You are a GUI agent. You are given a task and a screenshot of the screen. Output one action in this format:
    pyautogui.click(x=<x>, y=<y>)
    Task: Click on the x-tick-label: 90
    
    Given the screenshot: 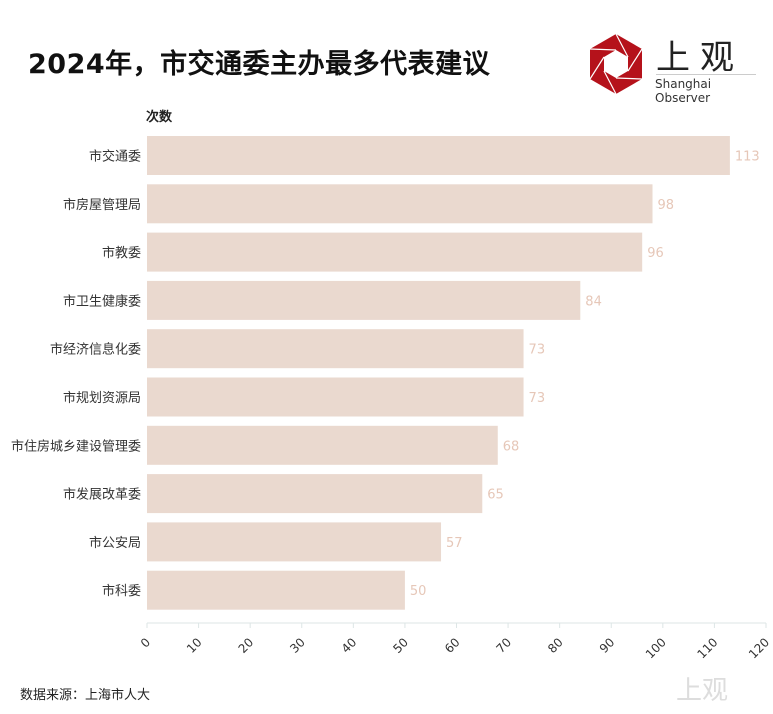 What is the action you would take?
    pyautogui.click(x=607, y=645)
    